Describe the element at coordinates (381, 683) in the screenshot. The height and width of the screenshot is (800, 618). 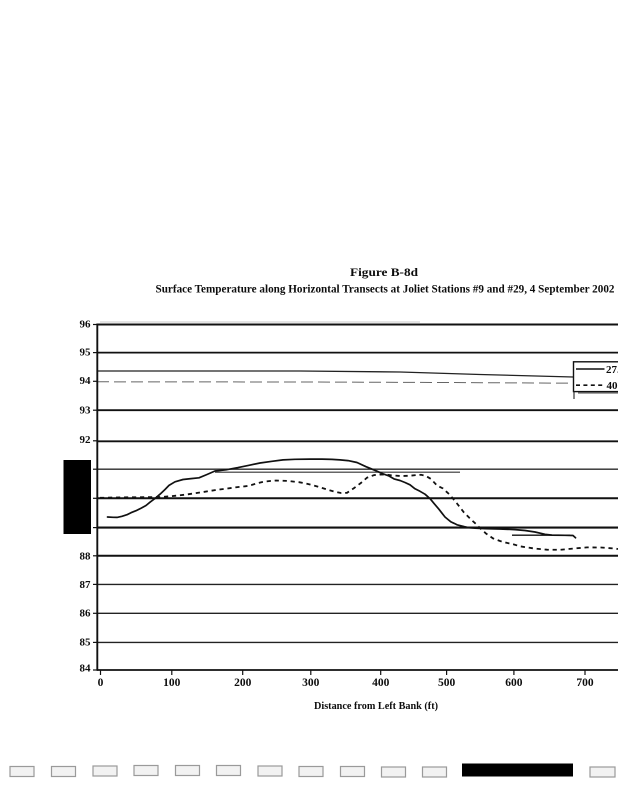
I see `svg-text: 400` at that location.